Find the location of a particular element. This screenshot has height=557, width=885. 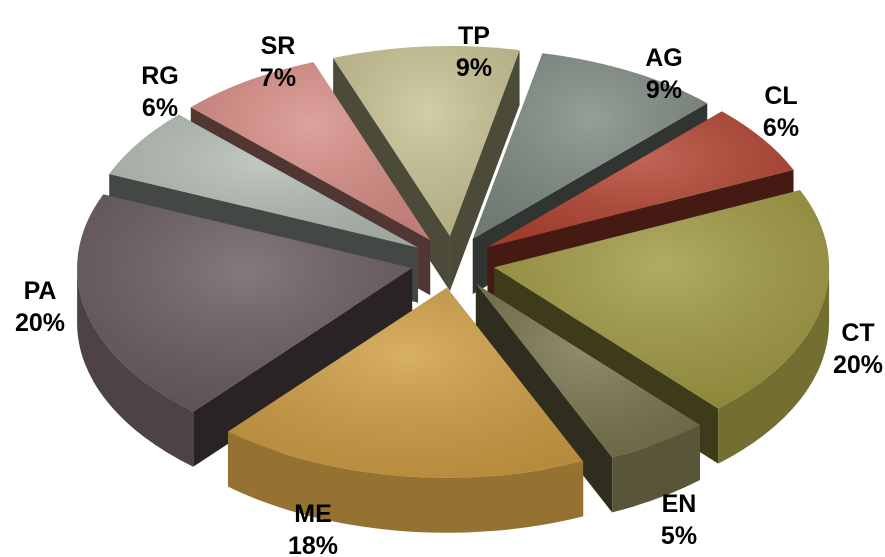

label-en-category: EN is located at coordinates (679, 504).